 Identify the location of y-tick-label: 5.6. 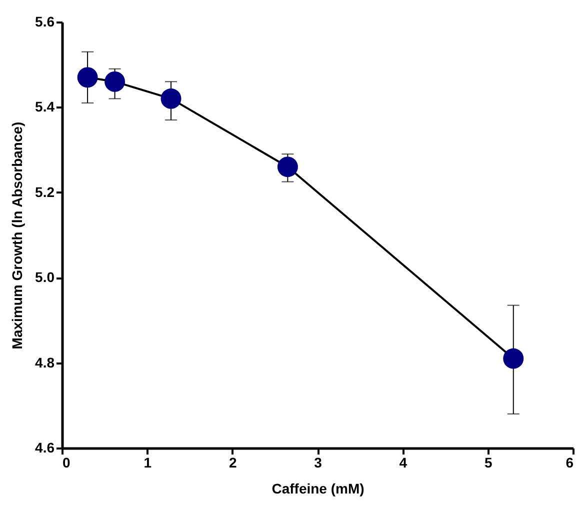
(45, 22).